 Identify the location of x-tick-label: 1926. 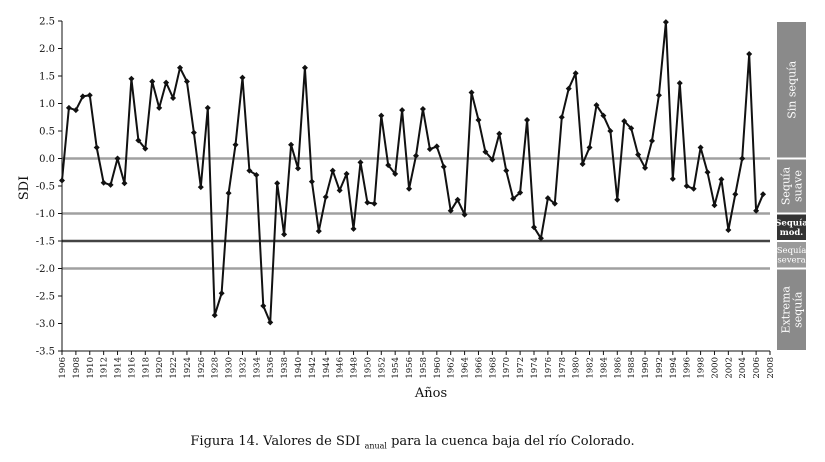
(202, 368).